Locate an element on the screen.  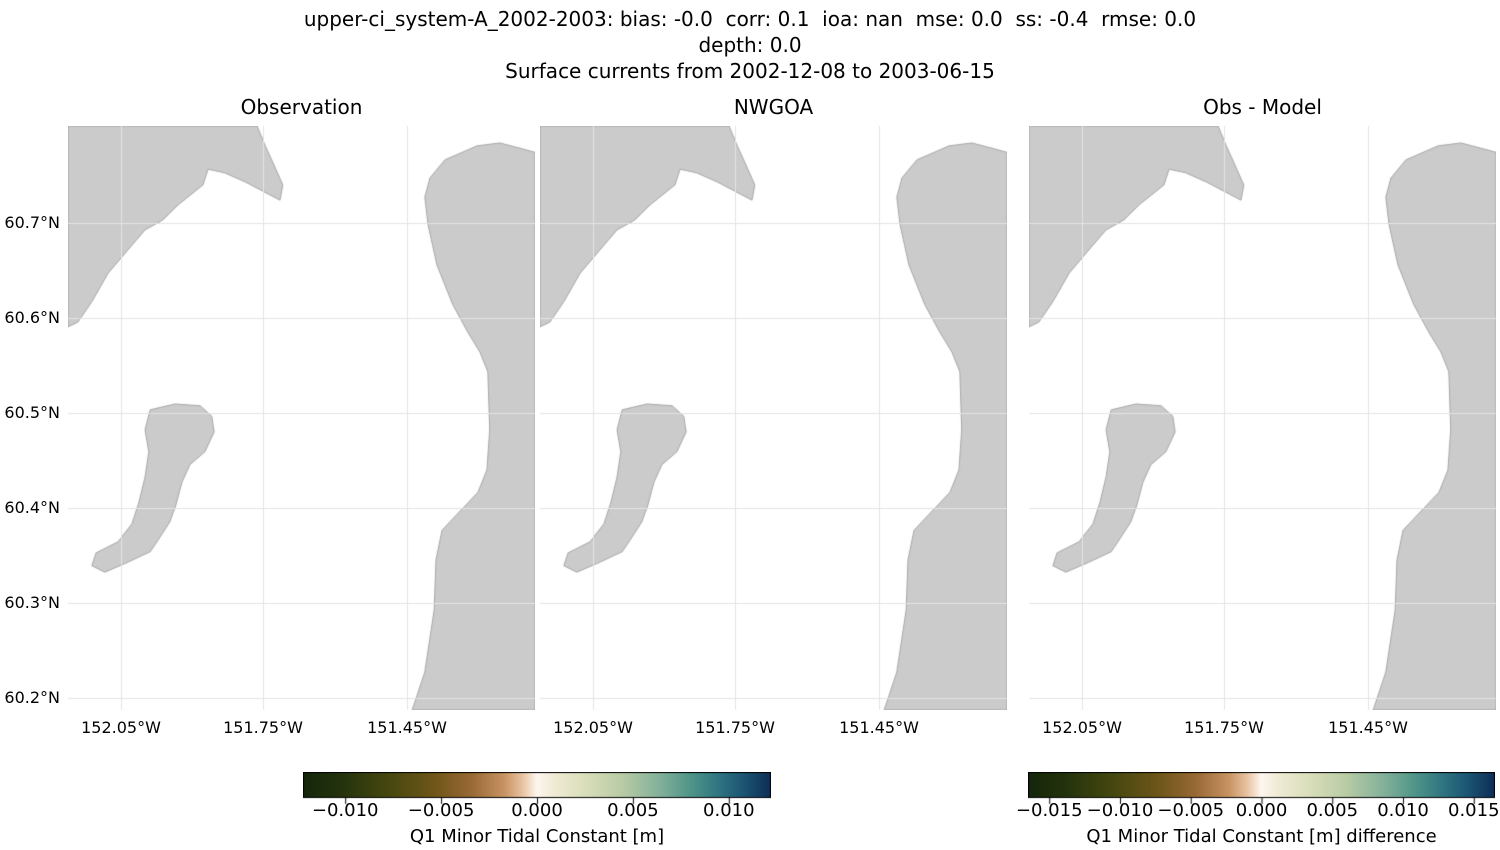
colorbar-main is located at coordinates (537, 789).